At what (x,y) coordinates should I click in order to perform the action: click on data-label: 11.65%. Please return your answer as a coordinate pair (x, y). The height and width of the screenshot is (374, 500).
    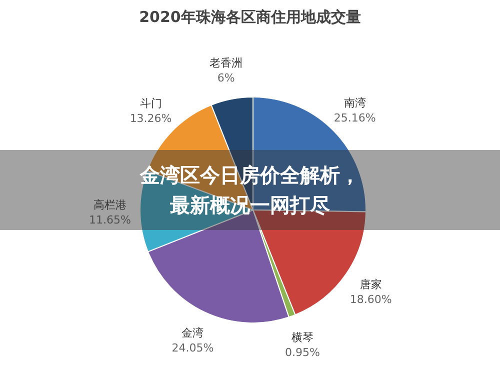
    Looking at the image, I should click on (110, 220).